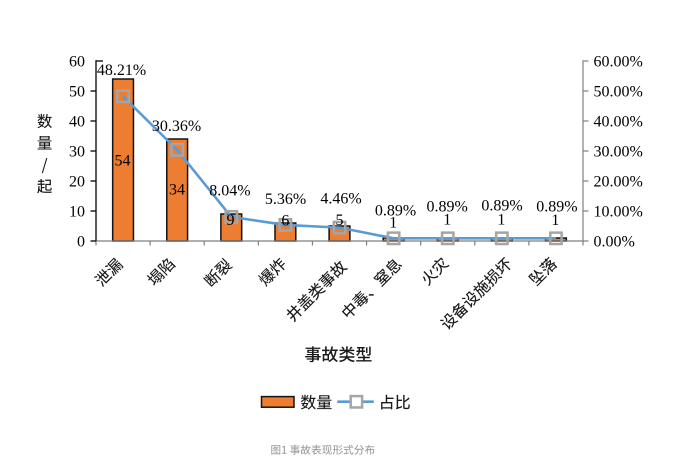 Image resolution: width=696 pixels, height=472 pixels. What do you see at coordinates (618, 91) in the screenshot?
I see `svg-text: 50.00%` at bounding box center [618, 91].